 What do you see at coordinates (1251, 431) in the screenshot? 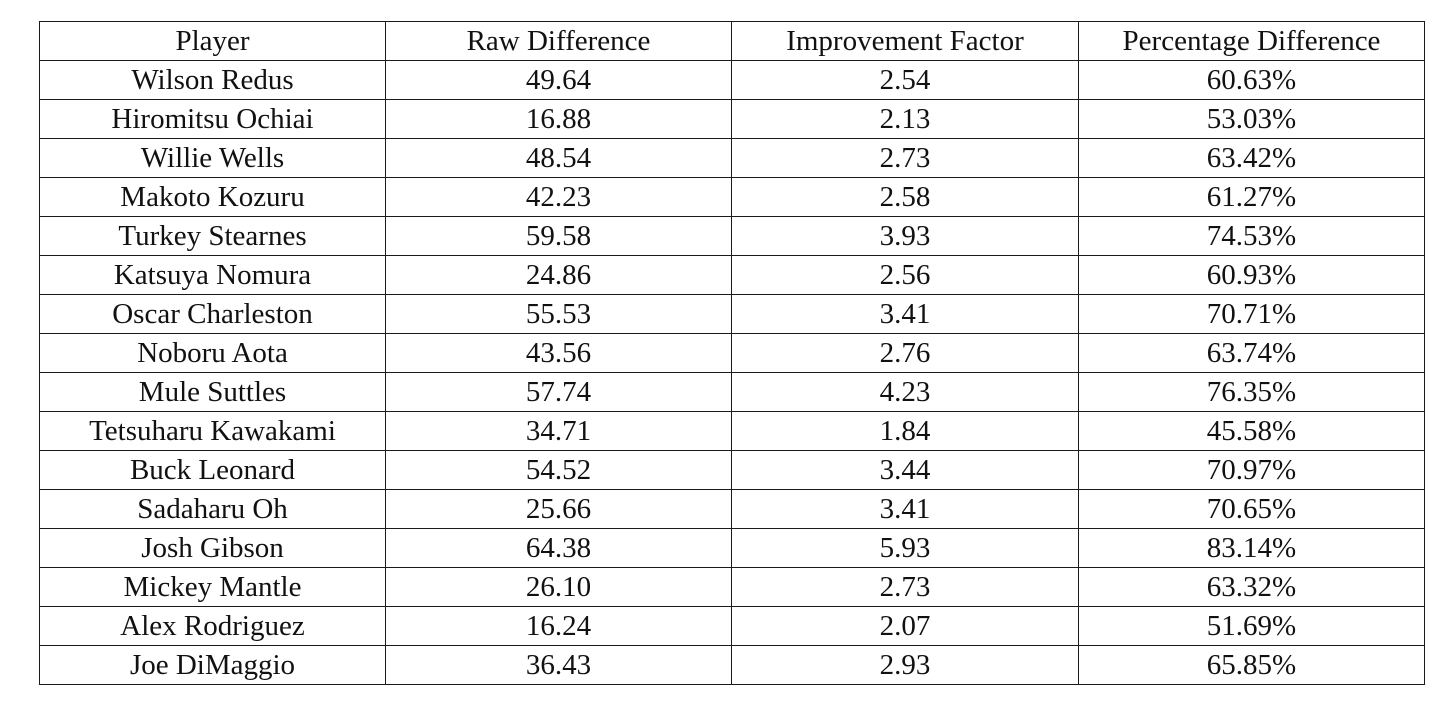
I see `cell-percentage-difference: 45.58%` at bounding box center [1251, 431].